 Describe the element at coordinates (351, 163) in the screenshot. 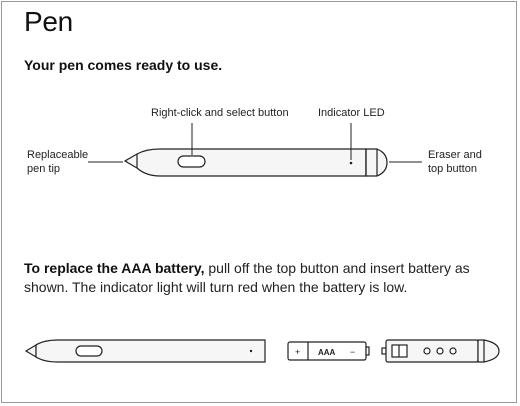

I see `indicator-led` at that location.